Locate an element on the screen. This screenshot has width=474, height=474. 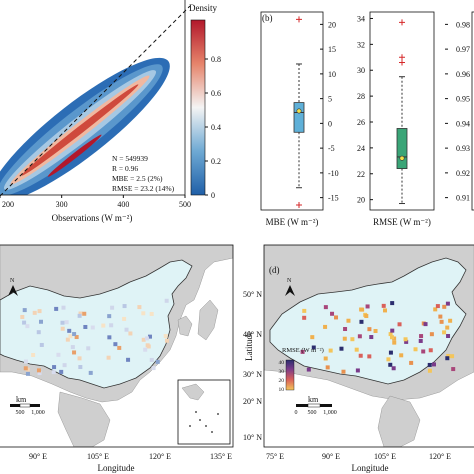
mbe-box is located at coordinates (299, 112).